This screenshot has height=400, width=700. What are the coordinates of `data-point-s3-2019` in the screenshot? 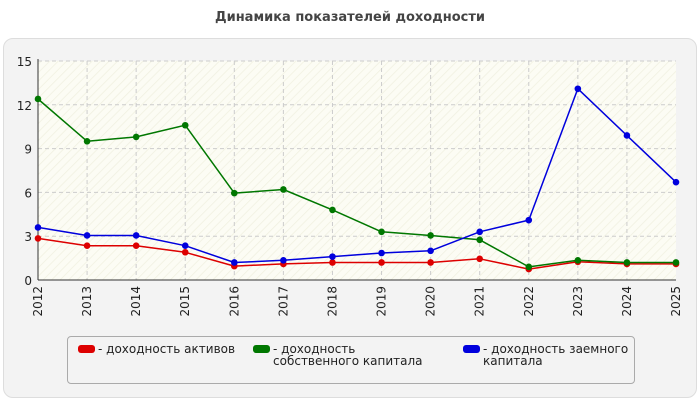 It's located at (381, 253).